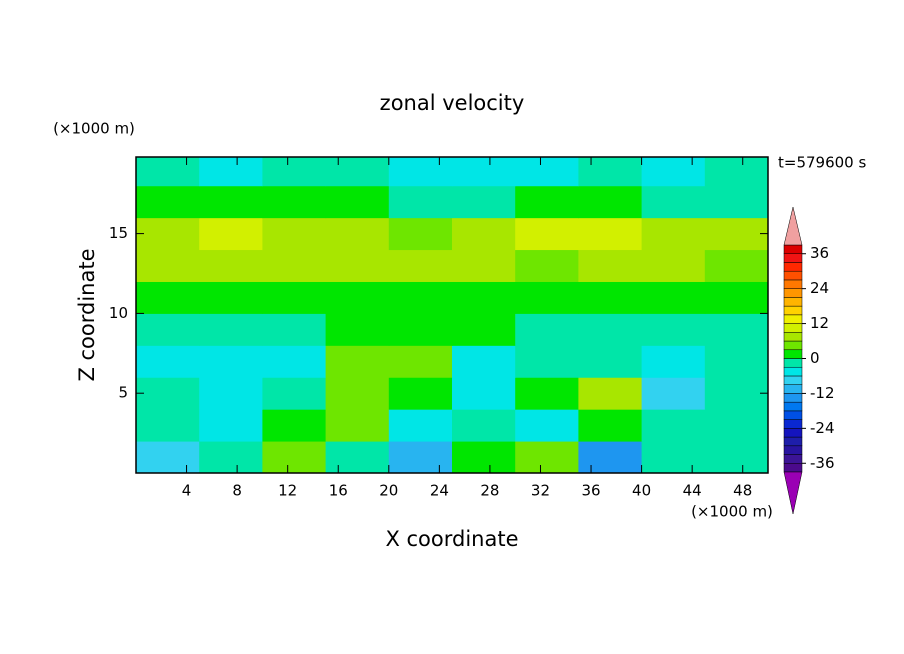 This screenshot has height=654, width=904. Describe the element at coordinates (793, 493) in the screenshot. I see `colorbar-under` at that location.